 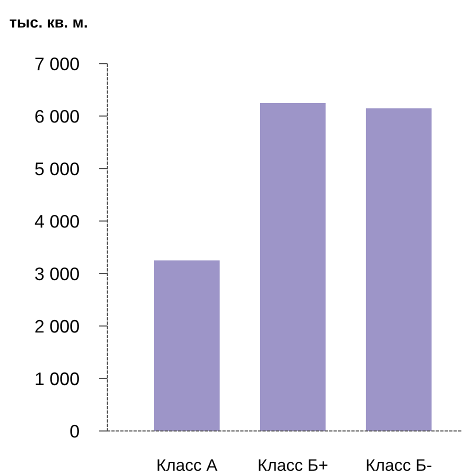 I want to click on y-tick-label: 2 000, so click(x=57, y=326).